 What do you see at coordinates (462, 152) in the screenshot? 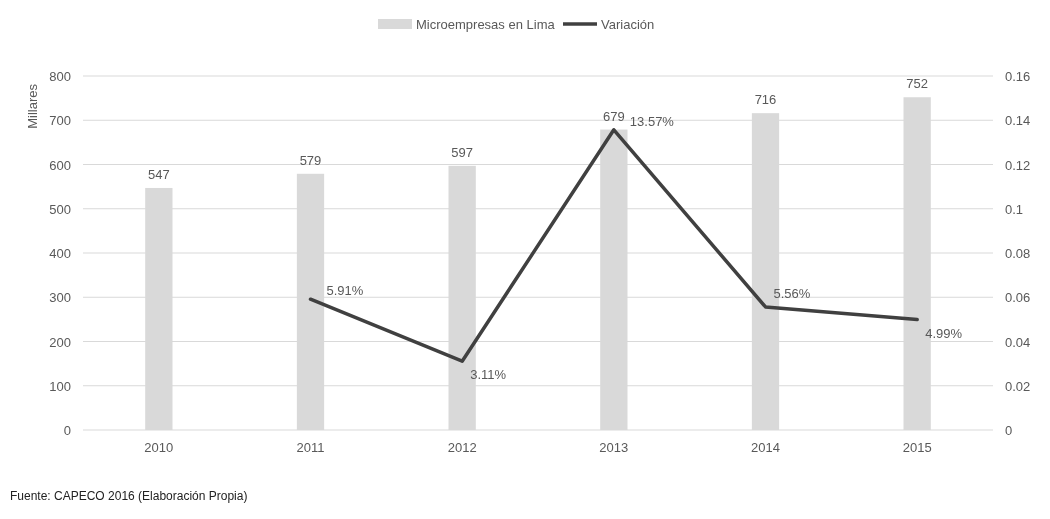
I see `data-label: 597` at bounding box center [462, 152].